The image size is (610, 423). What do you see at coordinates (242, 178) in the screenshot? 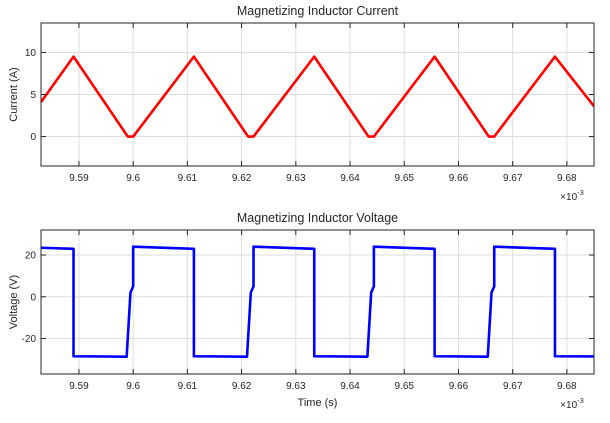
I see `current-x-tick-label: 9.62` at bounding box center [242, 178].